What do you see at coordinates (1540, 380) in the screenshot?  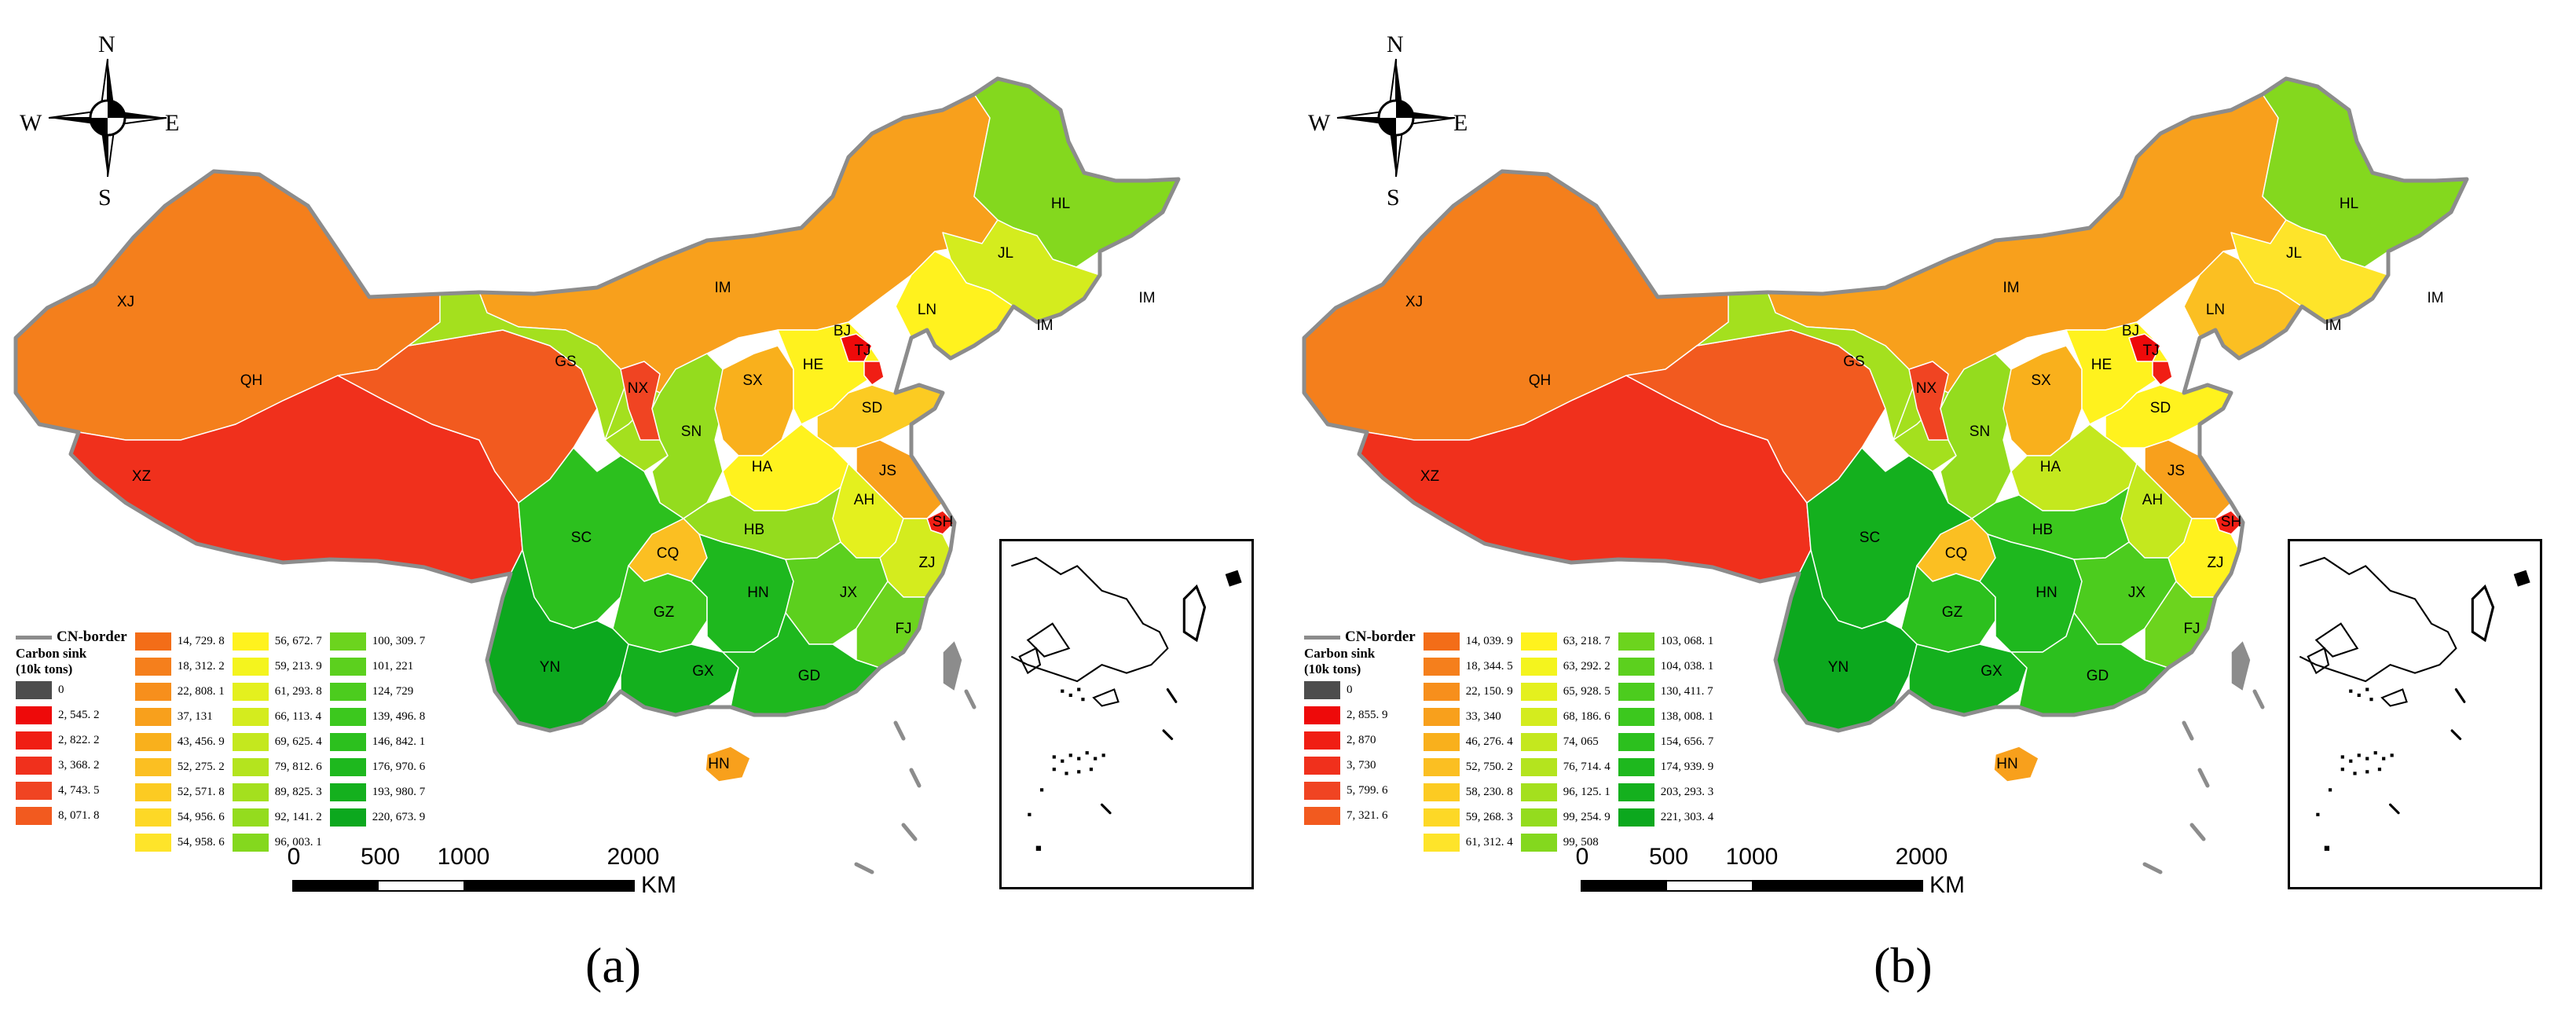 I see `province-label-qh: QH` at bounding box center [1540, 380].